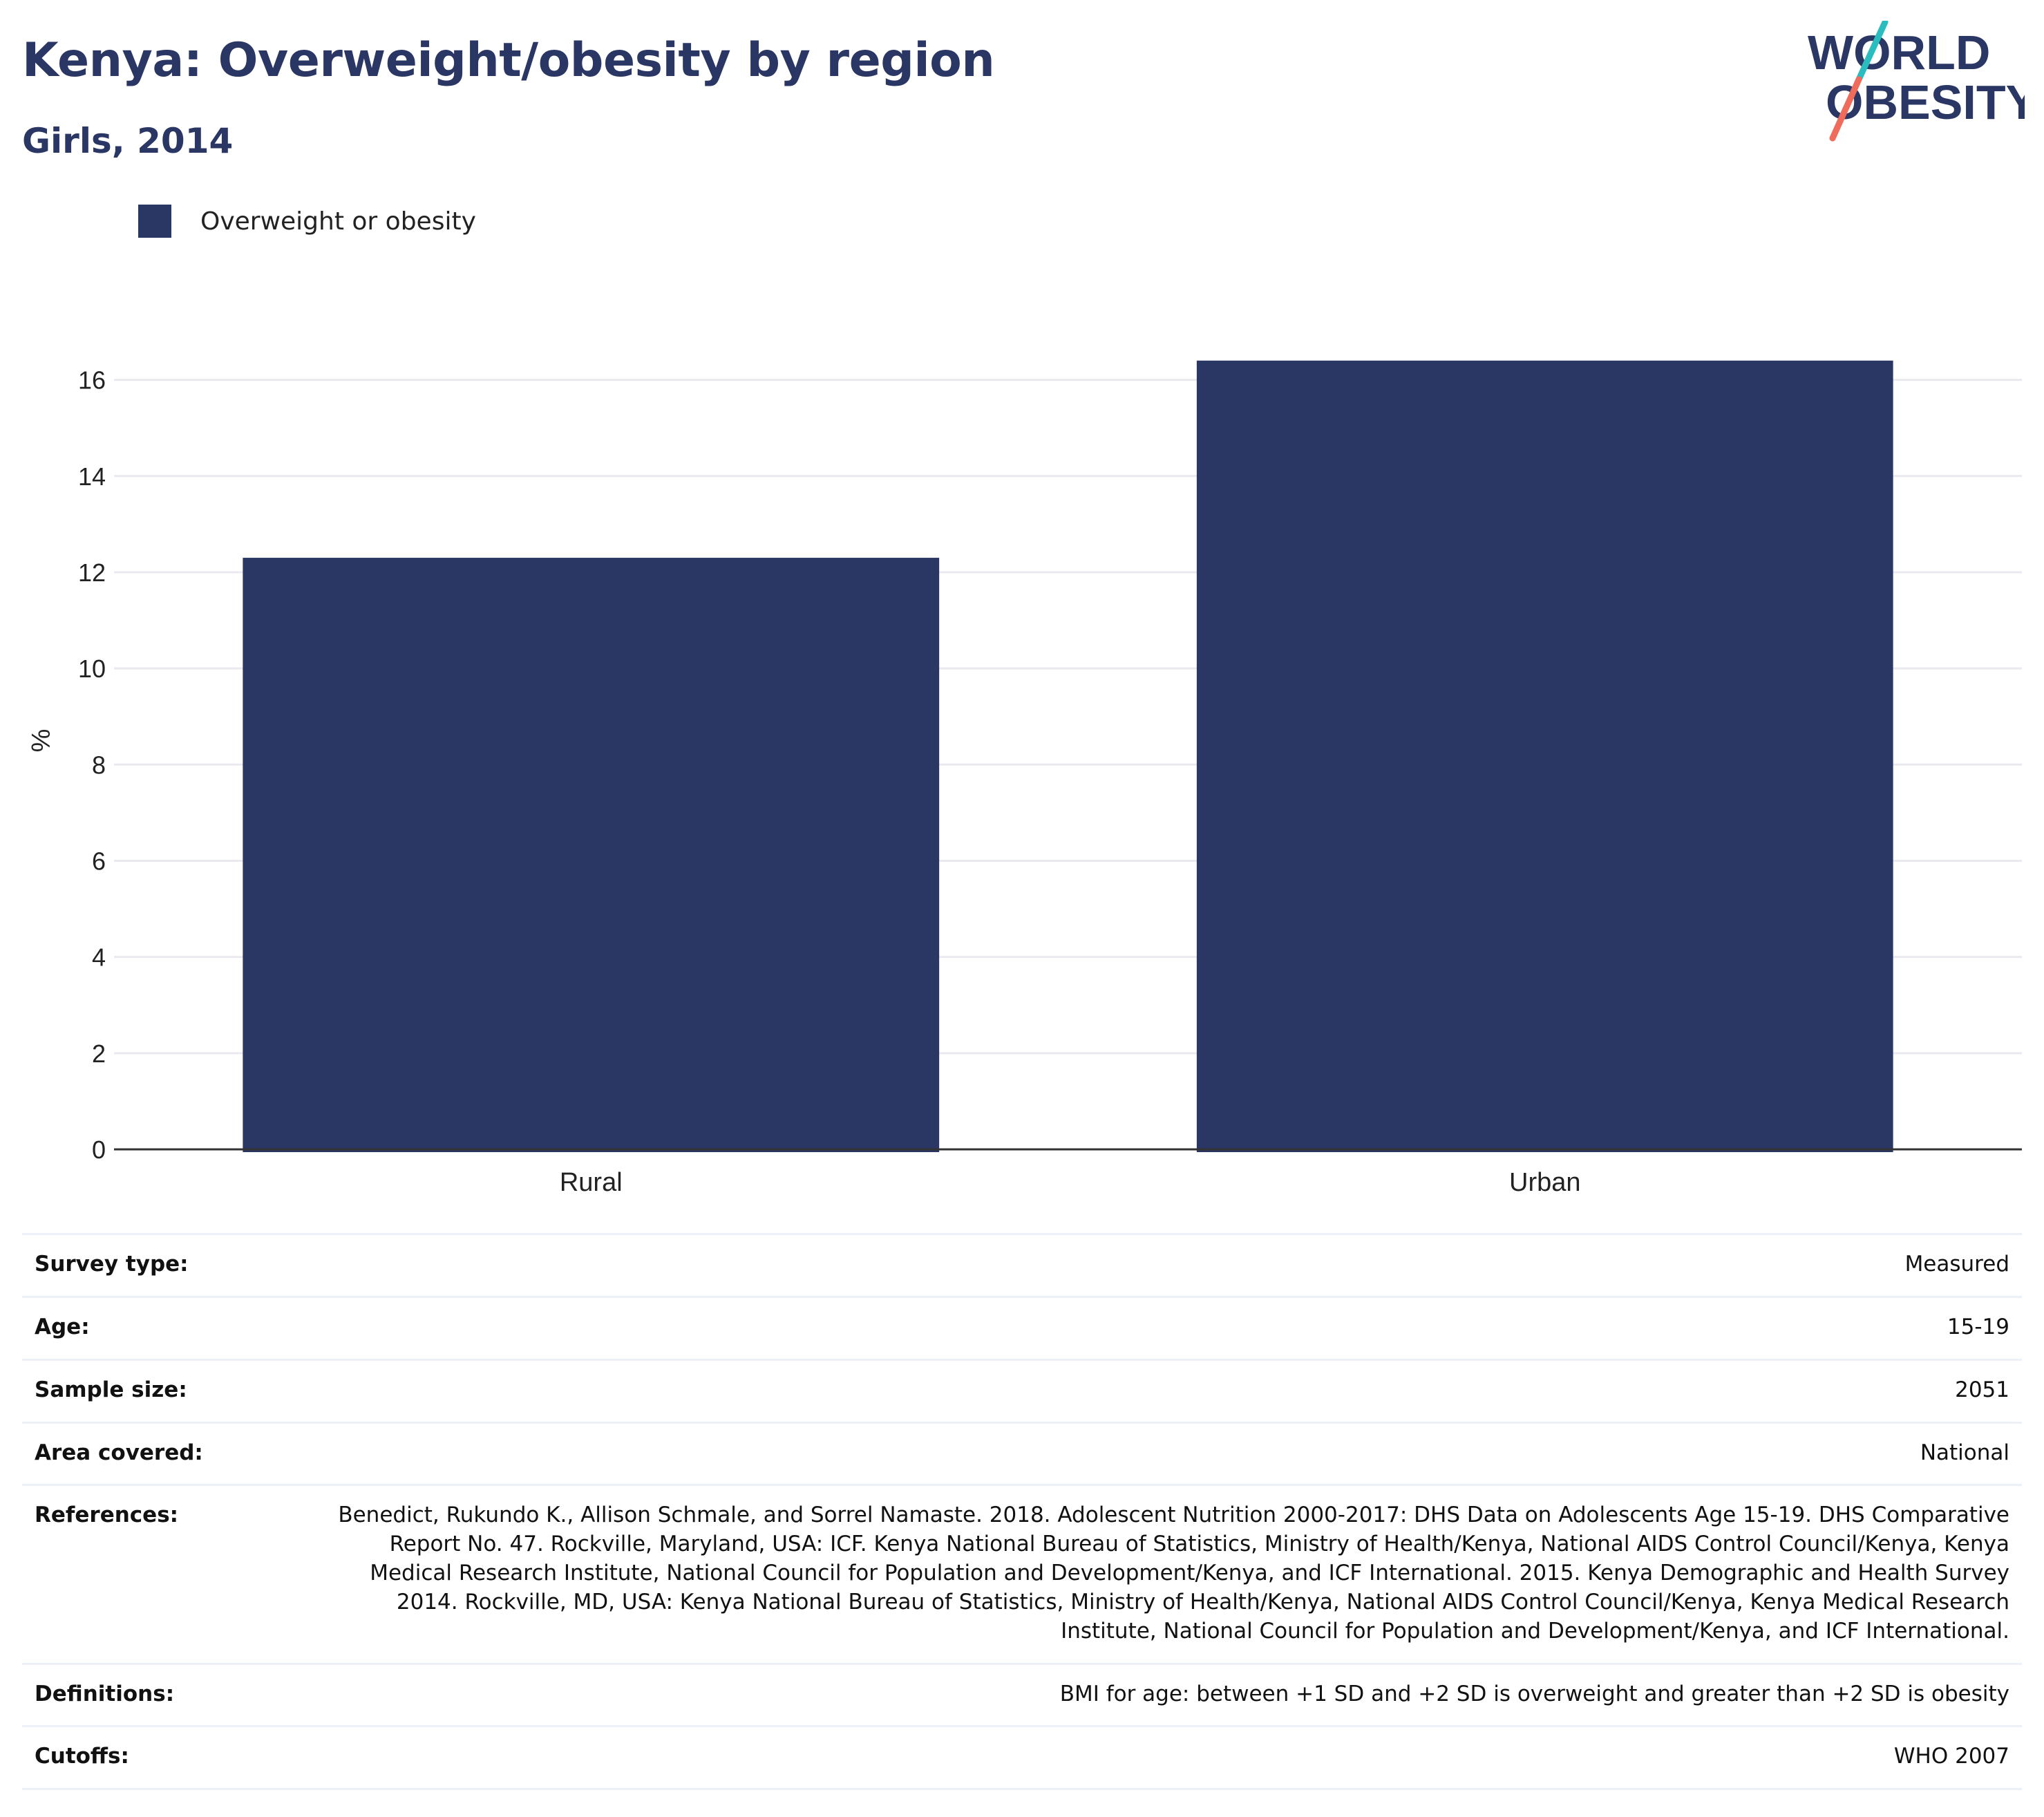  What do you see at coordinates (1172, 1390) in the screenshot?
I see `info-row-value: 2051` at bounding box center [1172, 1390].